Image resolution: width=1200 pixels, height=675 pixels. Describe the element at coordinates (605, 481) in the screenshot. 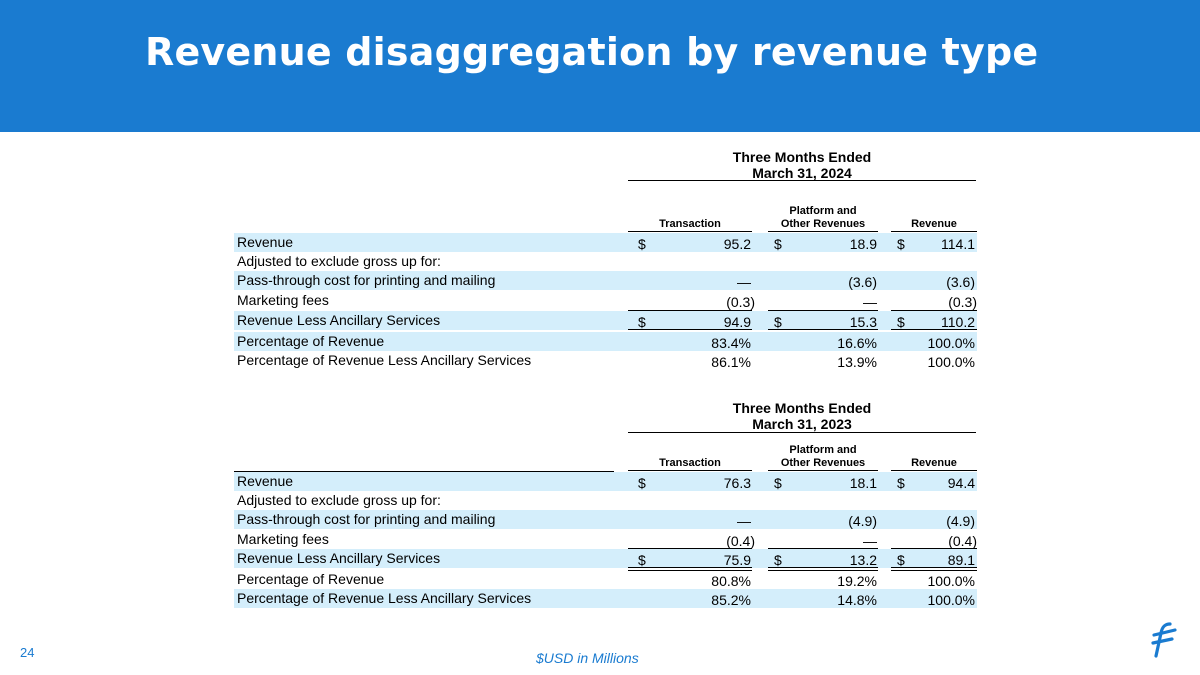

I see `table-row: Revenue $ 76.3 $ 18.1 $ 94.4` at that location.